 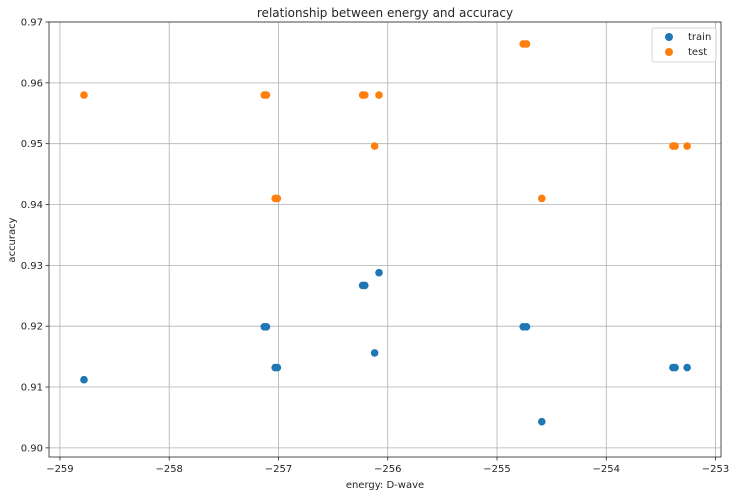 What do you see at coordinates (715, 469) in the screenshot?
I see `x-tick-label: −253` at bounding box center [715, 469].